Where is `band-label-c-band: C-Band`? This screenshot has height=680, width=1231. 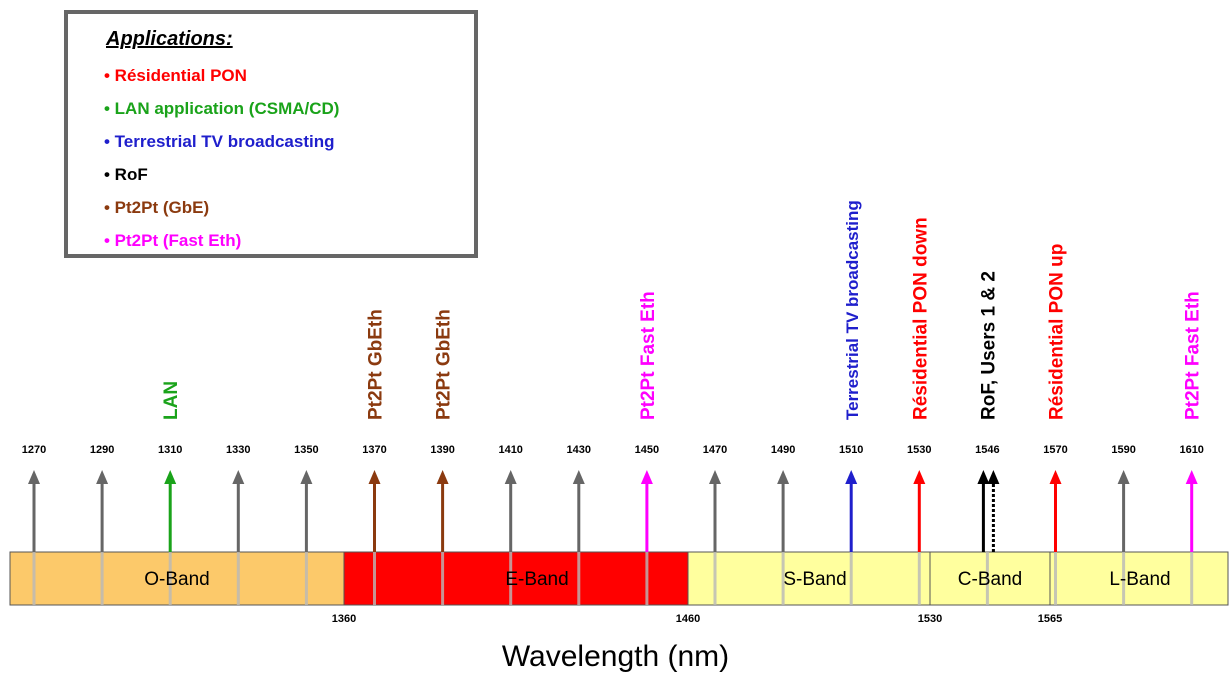 band-label-c-band: C-Band is located at coordinates (990, 579).